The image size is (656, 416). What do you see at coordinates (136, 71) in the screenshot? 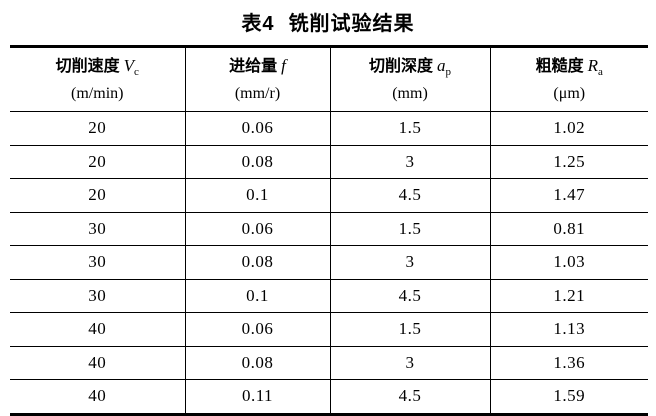
I see `column-symbol-subscript: c` at bounding box center [136, 71].